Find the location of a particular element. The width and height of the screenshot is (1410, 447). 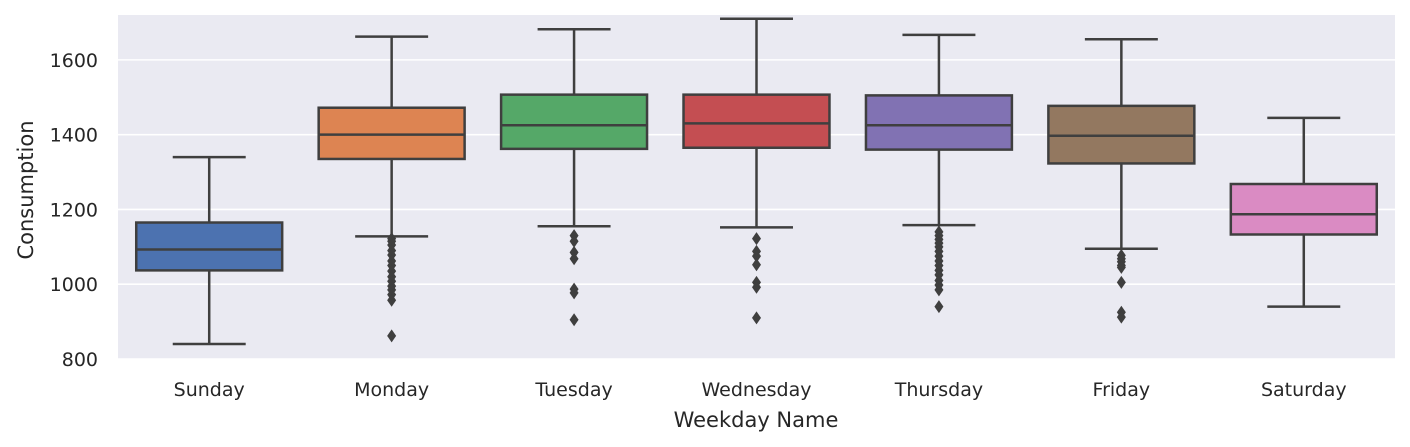

x-axis-label: Weekday Name is located at coordinates (756, 420).